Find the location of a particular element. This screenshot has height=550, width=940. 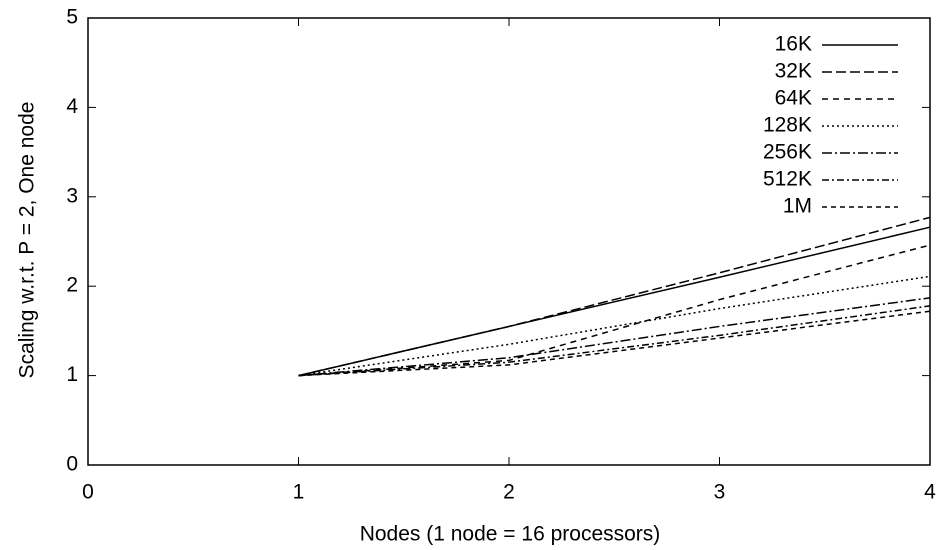

legend-label: 64K is located at coordinates (793, 98).